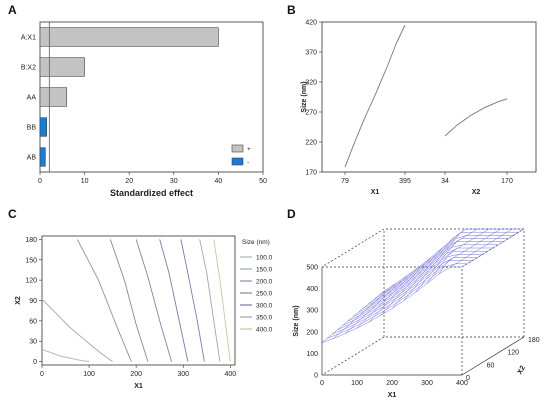 The height and width of the screenshot is (402, 550). Describe the element at coordinates (28, 68) in the screenshot. I see `category-label: B:X2` at that location.